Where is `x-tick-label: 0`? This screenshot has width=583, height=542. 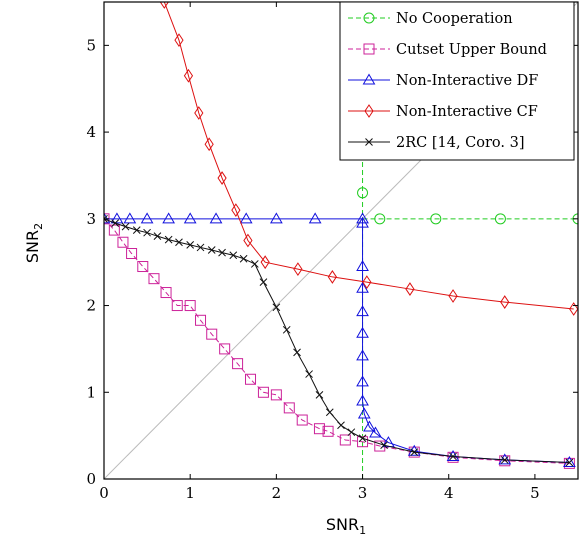 x-tick-label: 0 is located at coordinates (104, 493).